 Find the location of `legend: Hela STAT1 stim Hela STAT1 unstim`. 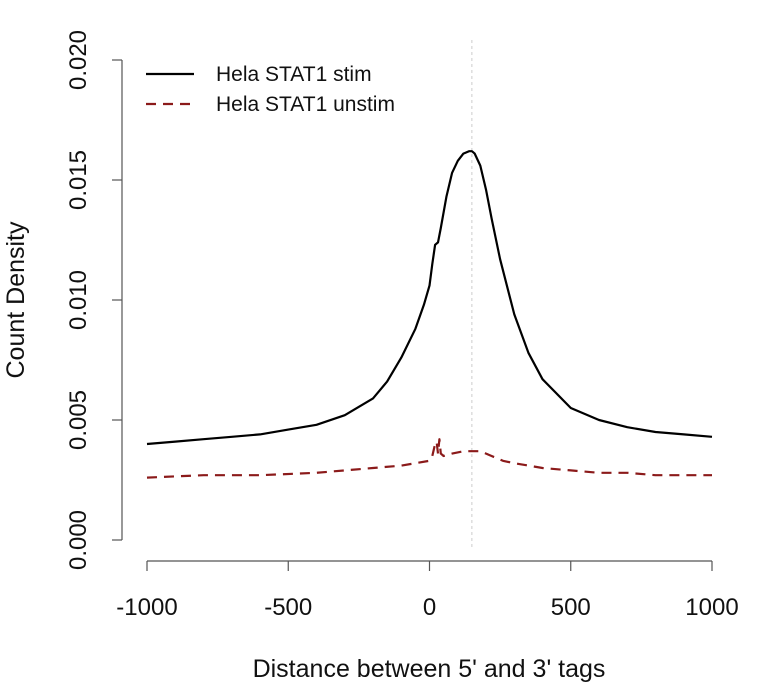

legend: Hela STAT1 stim Hela STAT1 unstim is located at coordinates (270, 89).